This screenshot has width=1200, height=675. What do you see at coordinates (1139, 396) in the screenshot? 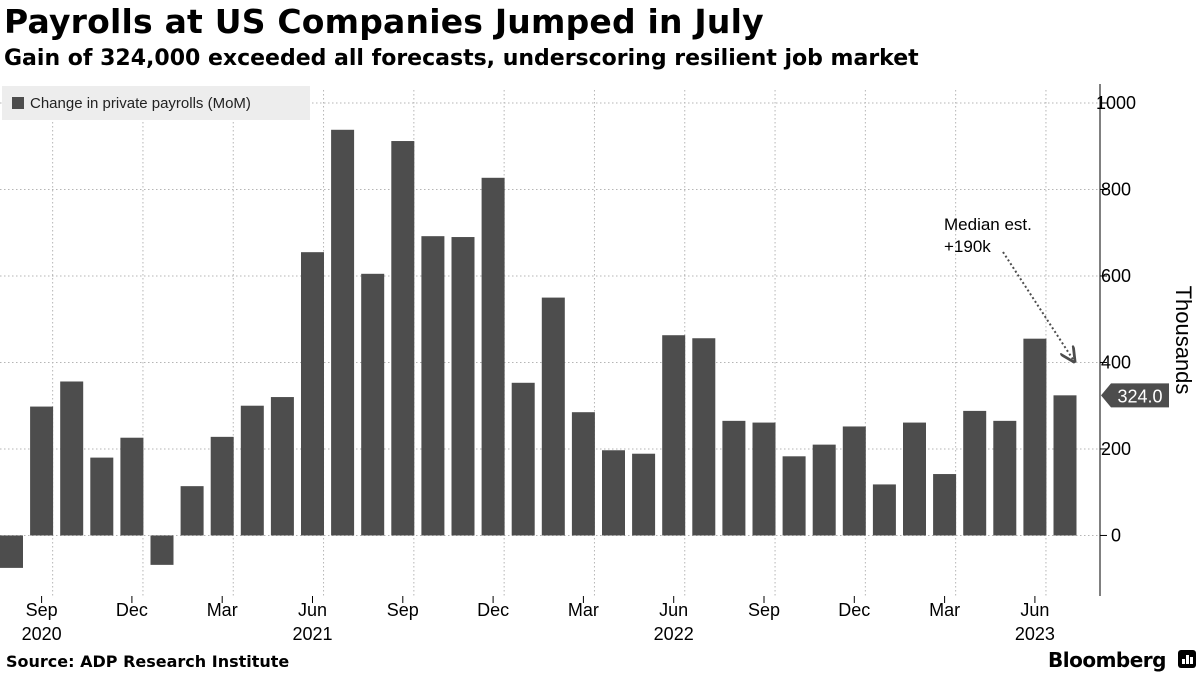
I see `last-value-label: 324.0` at bounding box center [1139, 396].